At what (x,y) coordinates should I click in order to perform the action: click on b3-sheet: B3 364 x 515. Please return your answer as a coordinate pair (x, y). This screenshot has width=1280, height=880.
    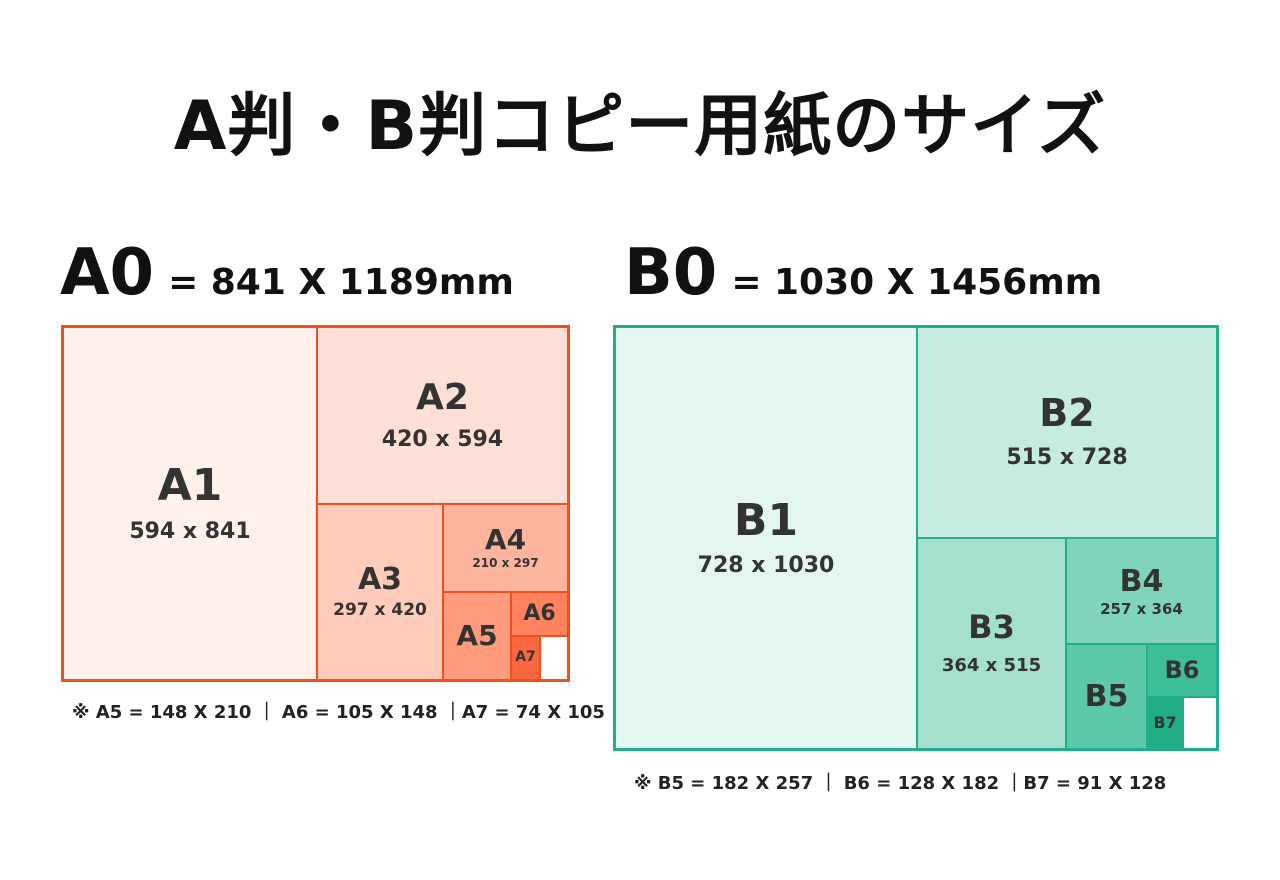
    Looking at the image, I should click on (991, 643).